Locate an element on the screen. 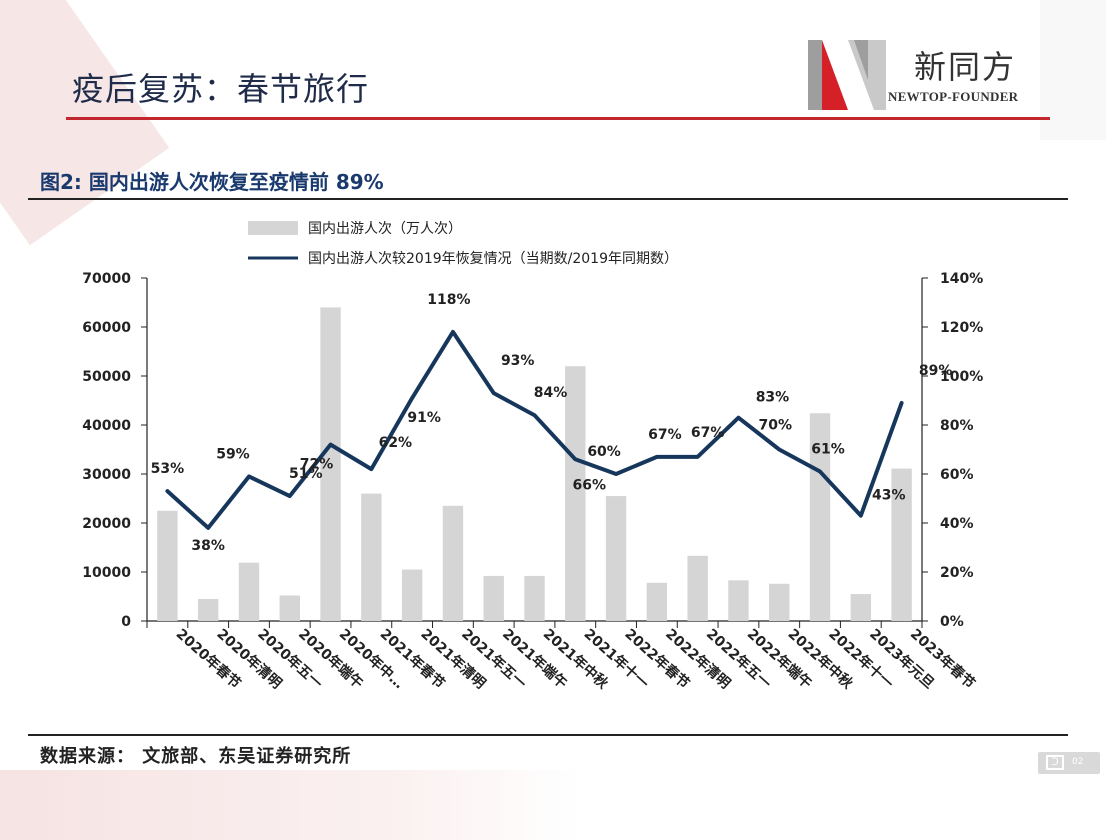 This screenshot has height=840, width=1106. data-label: 59% is located at coordinates (233, 454).